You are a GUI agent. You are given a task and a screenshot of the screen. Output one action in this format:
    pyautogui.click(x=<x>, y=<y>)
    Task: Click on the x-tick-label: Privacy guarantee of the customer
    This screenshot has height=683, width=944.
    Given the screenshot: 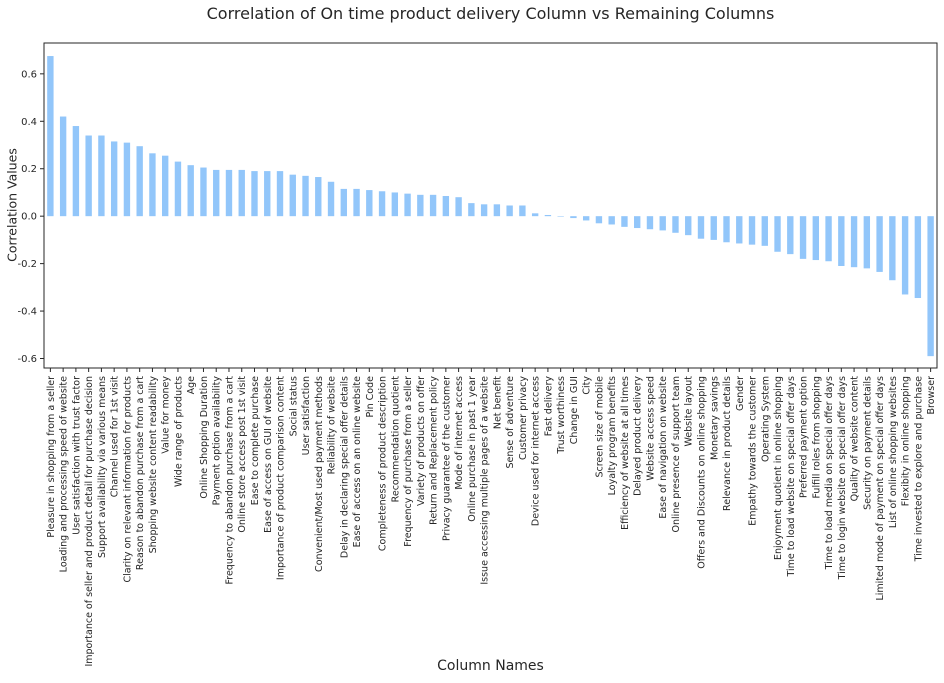 What is the action you would take?
    pyautogui.click(x=446, y=458)
    